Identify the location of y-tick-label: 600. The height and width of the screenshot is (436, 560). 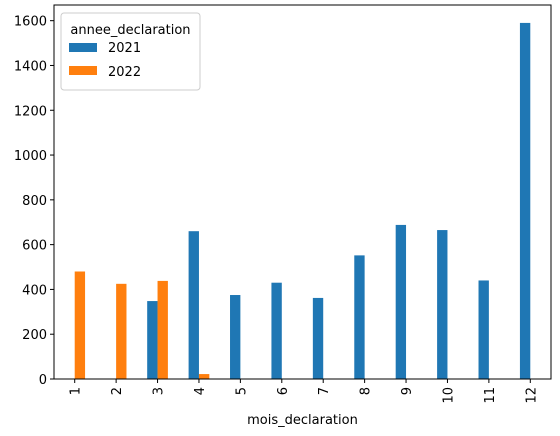
(34, 246).